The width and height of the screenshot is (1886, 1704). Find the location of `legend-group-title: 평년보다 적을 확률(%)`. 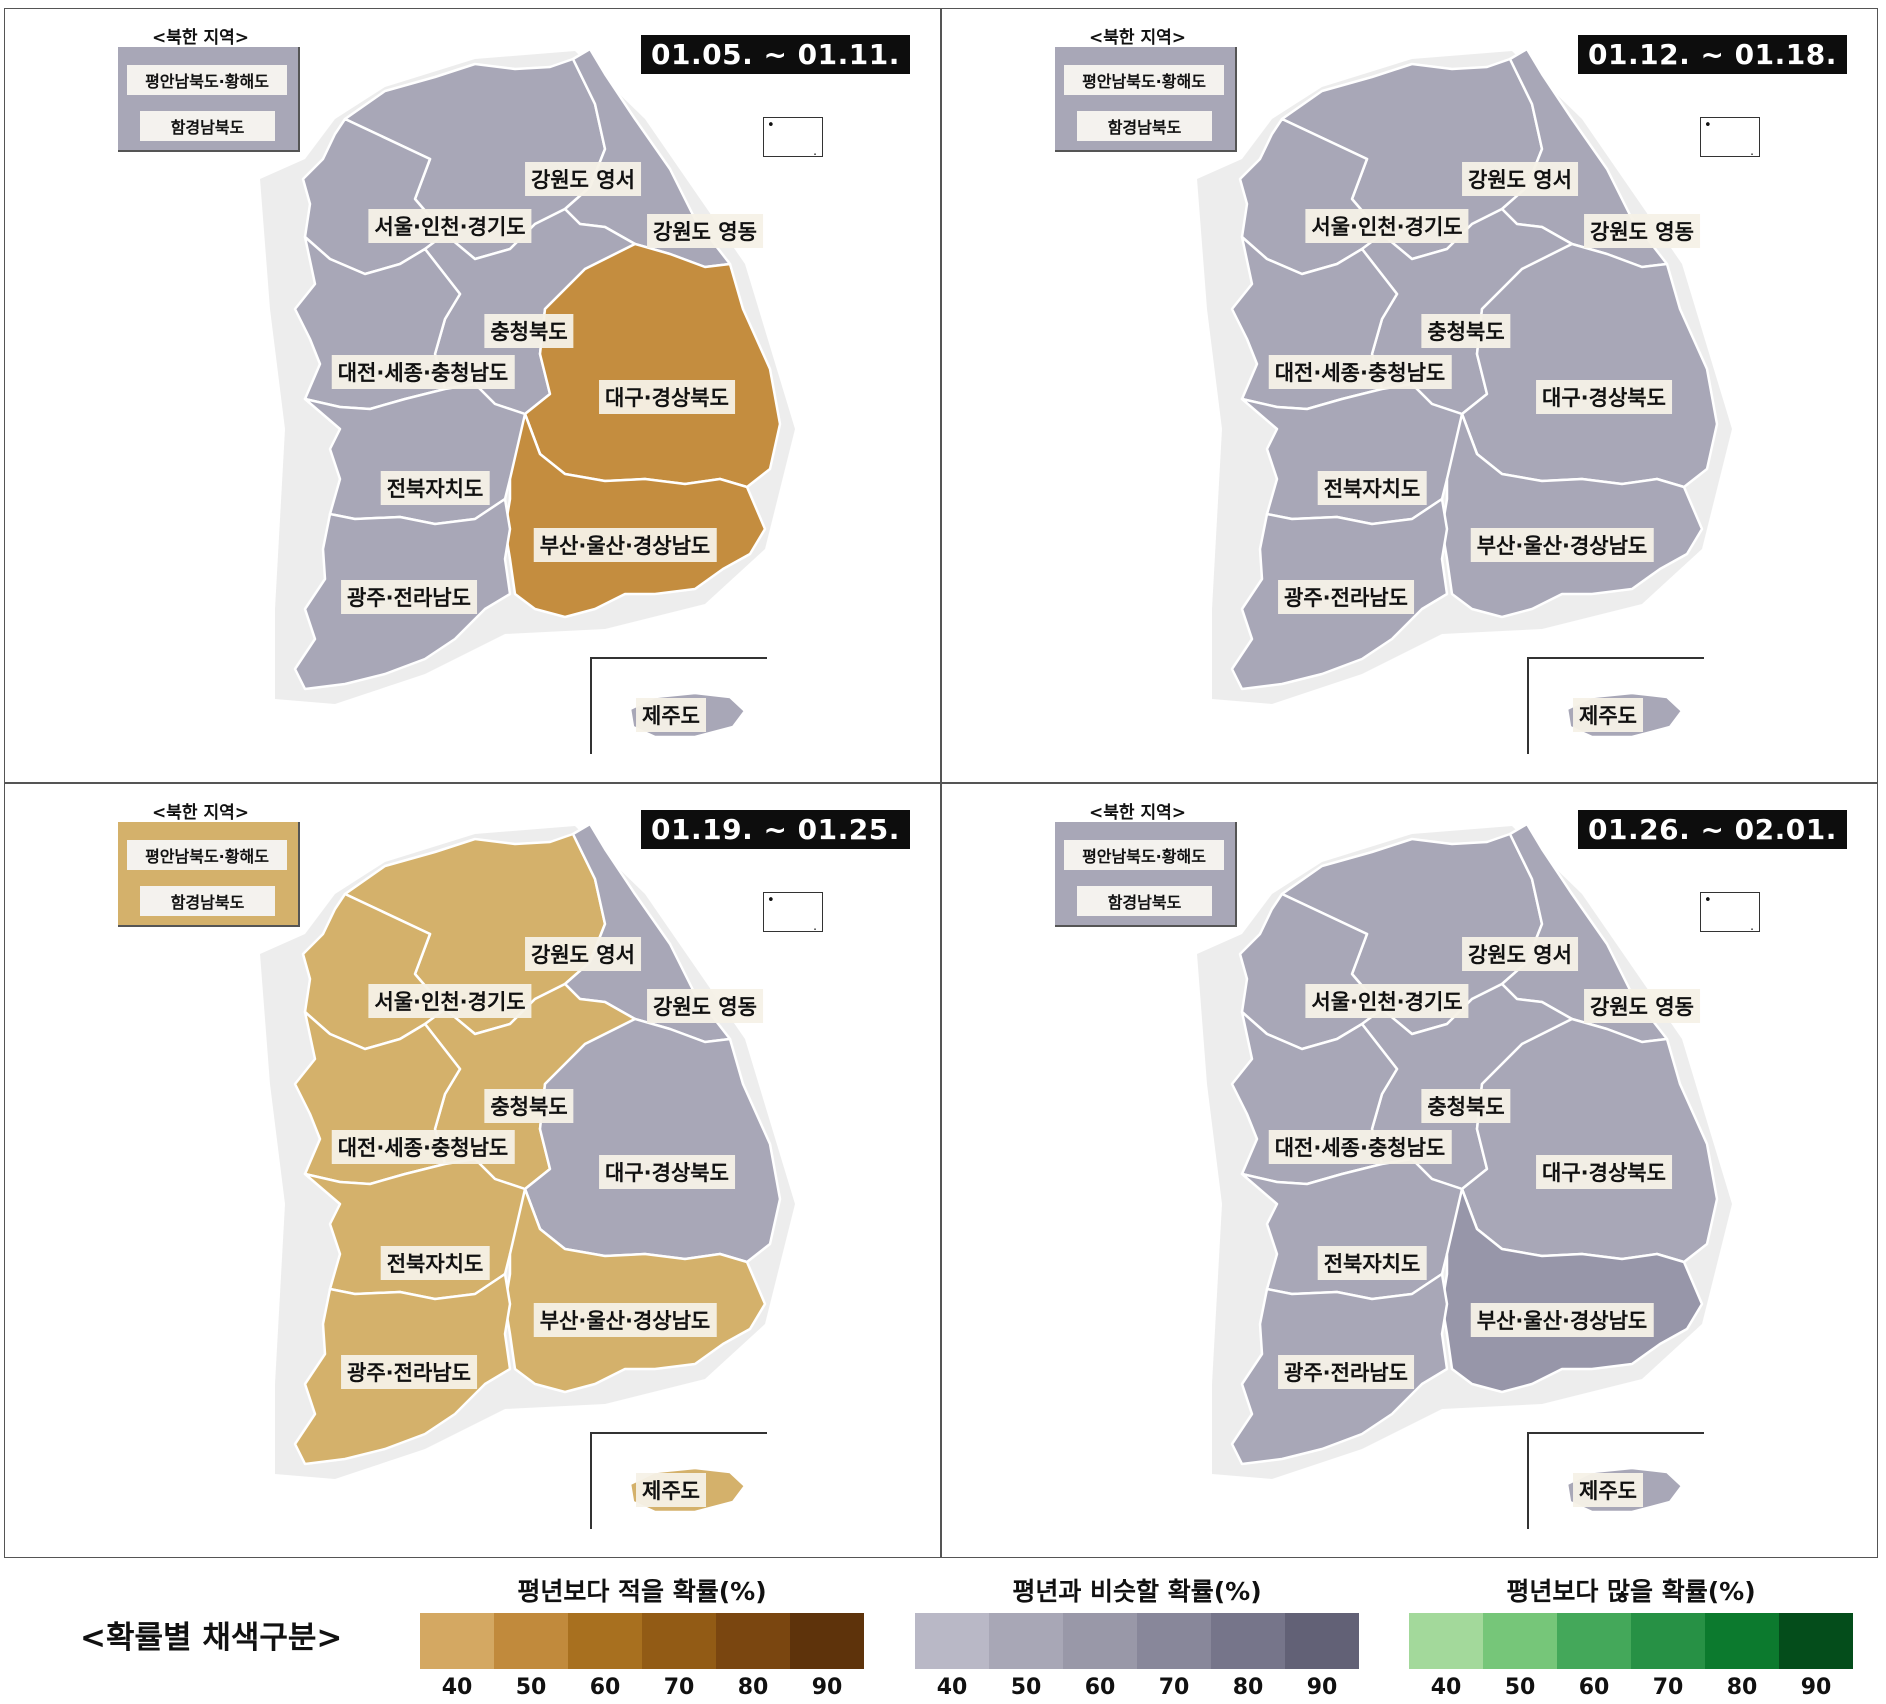

legend-group-title: 평년보다 적을 확률(%) is located at coordinates (642, 1591).